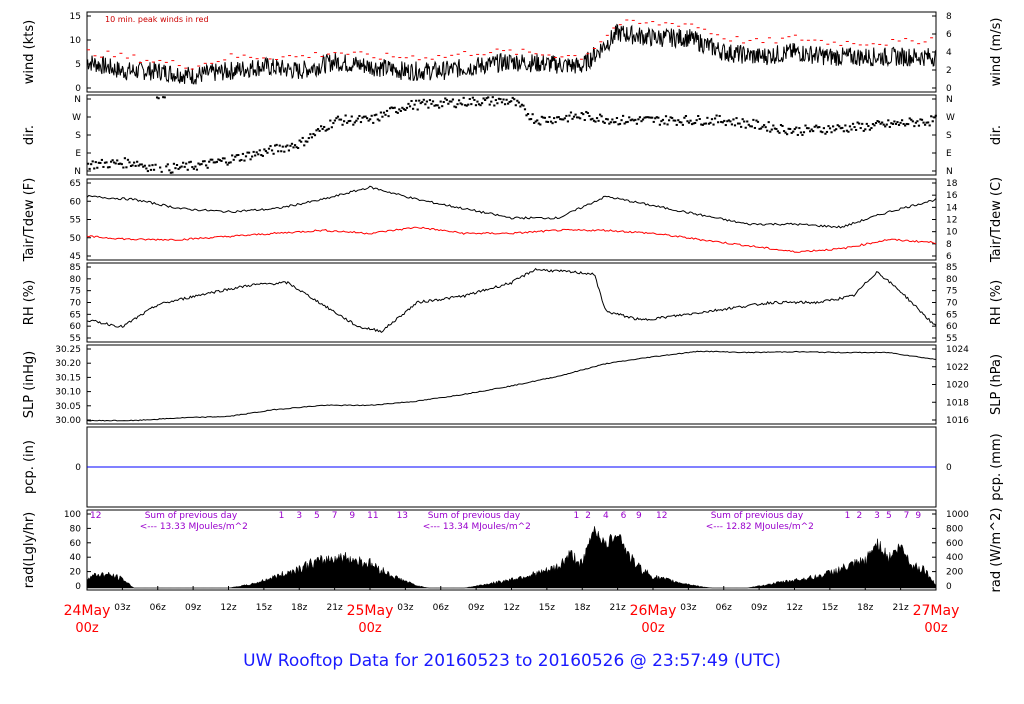  I want to click on rad-hour-marker: 12, so click(95, 516).